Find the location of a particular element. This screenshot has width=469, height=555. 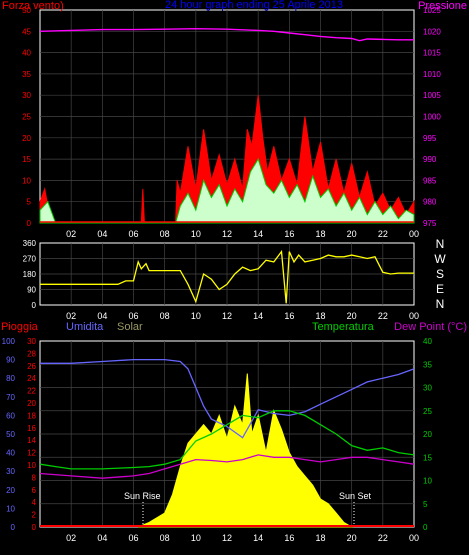

rain-tick-10: 10 is located at coordinates (31, 465).